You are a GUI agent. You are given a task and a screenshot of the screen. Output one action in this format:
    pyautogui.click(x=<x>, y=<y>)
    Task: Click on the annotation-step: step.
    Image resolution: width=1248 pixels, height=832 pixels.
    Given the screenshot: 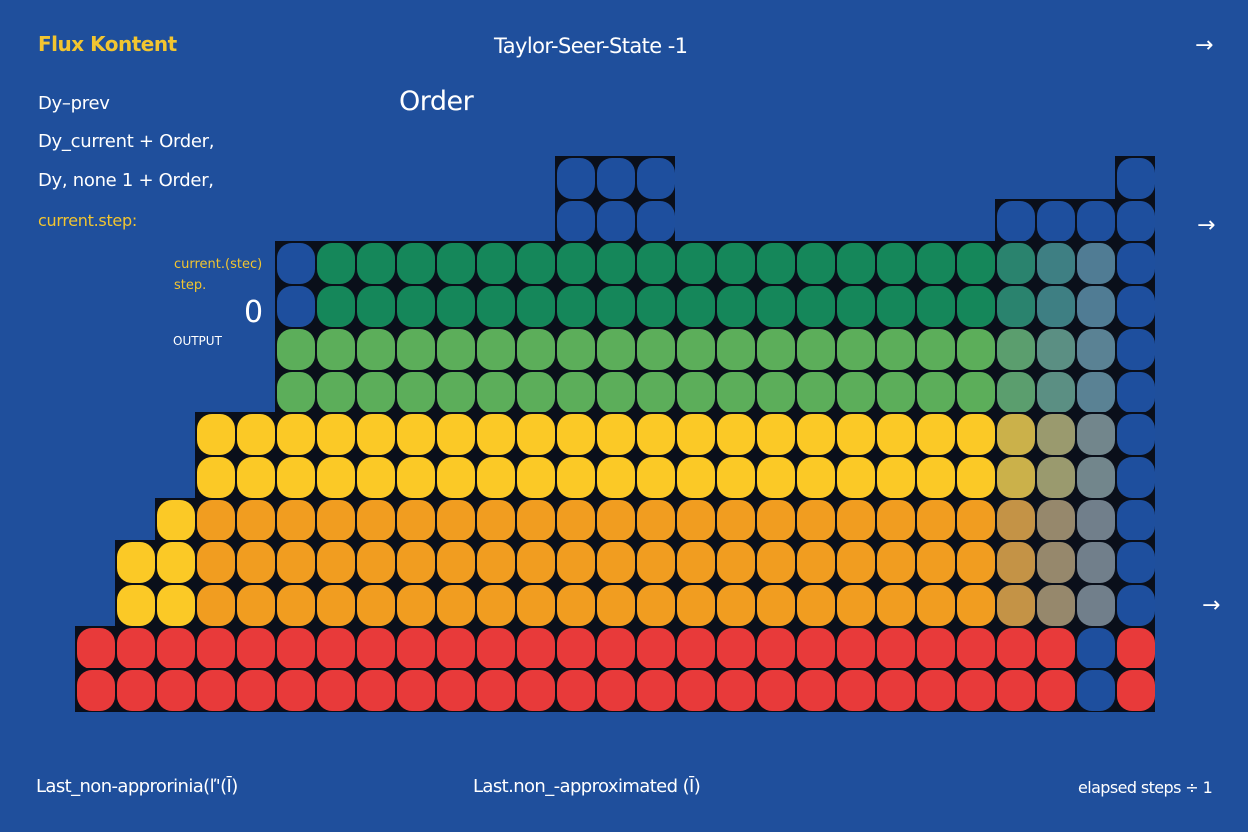 What is the action you would take?
    pyautogui.click(x=190, y=285)
    